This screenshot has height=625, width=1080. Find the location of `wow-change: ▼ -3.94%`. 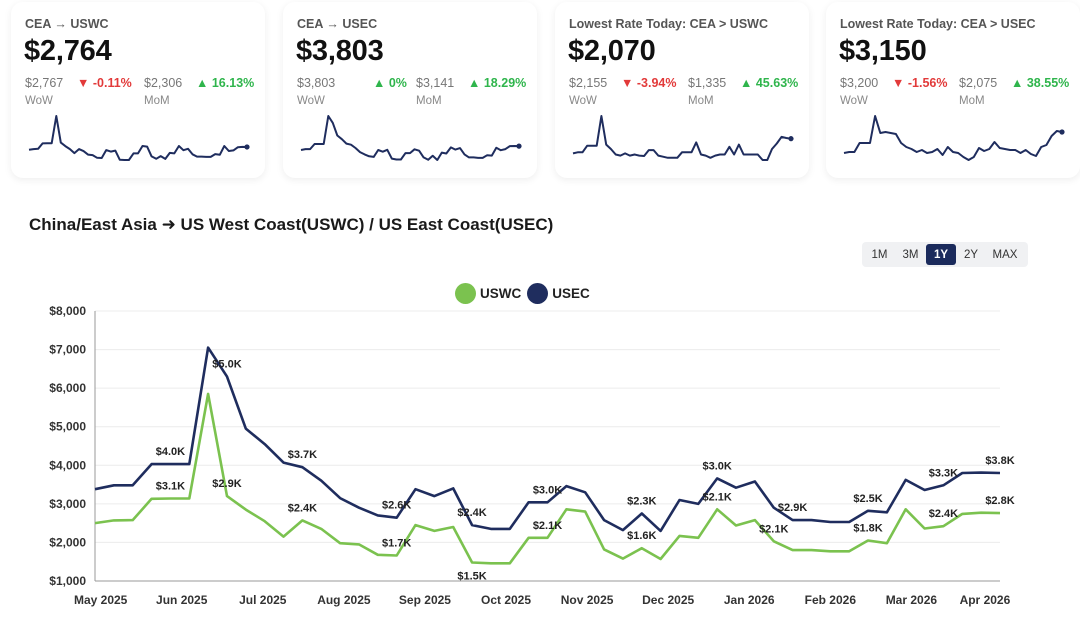

wow-change: ▼ -3.94% is located at coordinates (649, 83).